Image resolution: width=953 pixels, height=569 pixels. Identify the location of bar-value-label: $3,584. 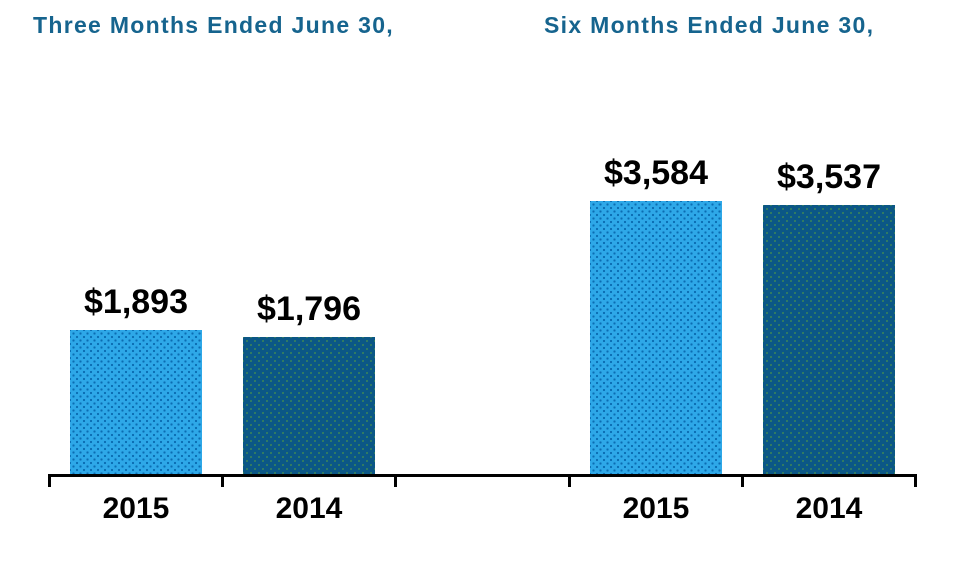
(656, 173).